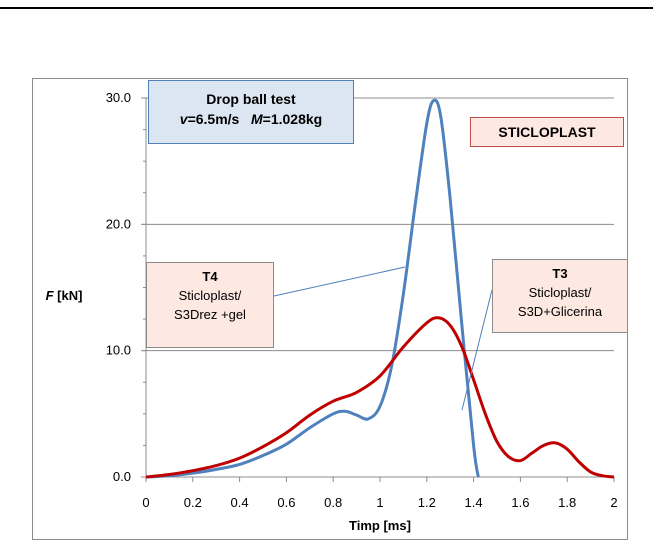  What do you see at coordinates (339, 281) in the screenshot?
I see `leader-line-t4` at bounding box center [339, 281].